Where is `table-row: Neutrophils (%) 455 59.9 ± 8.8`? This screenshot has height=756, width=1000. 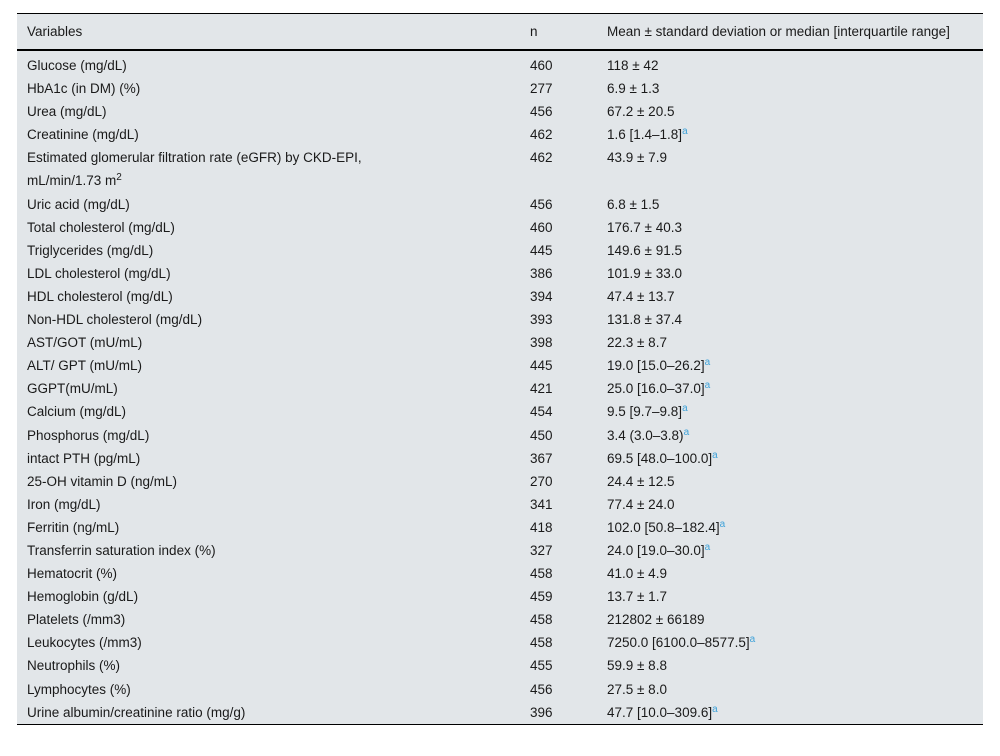
table-row: Neutrophils (%) 455 59.9 ± 8.8 is located at coordinates (500, 665).